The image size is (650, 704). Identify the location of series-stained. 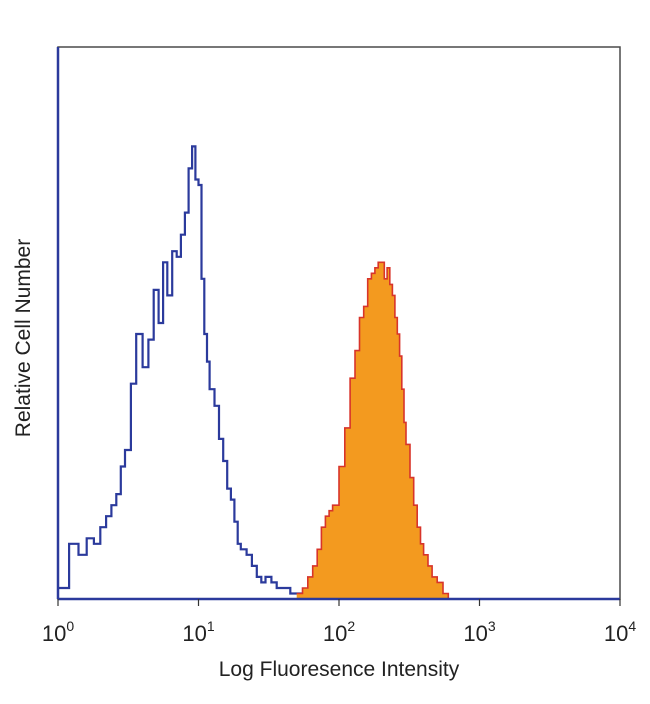
(373, 430).